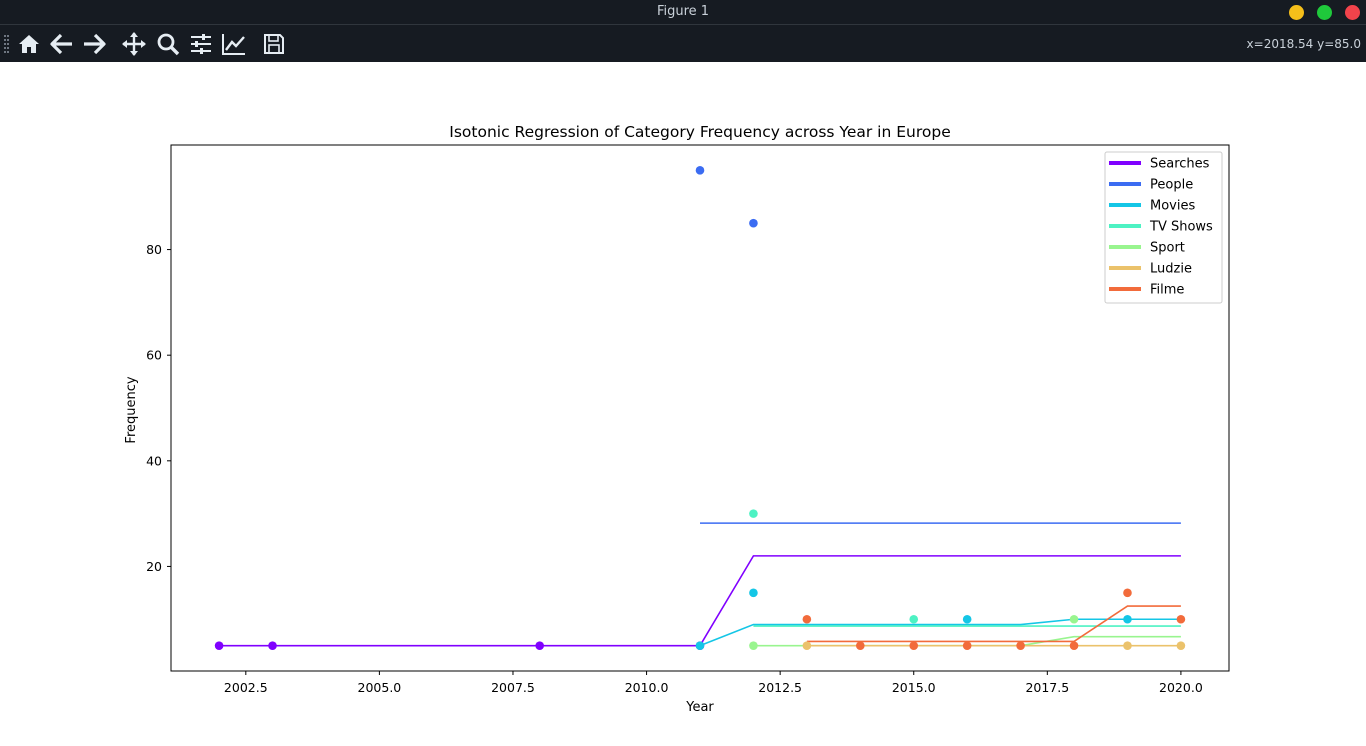 This screenshot has width=1366, height=746. What do you see at coordinates (1167, 248) in the screenshot?
I see `legend-label-sport: Sport` at bounding box center [1167, 248].